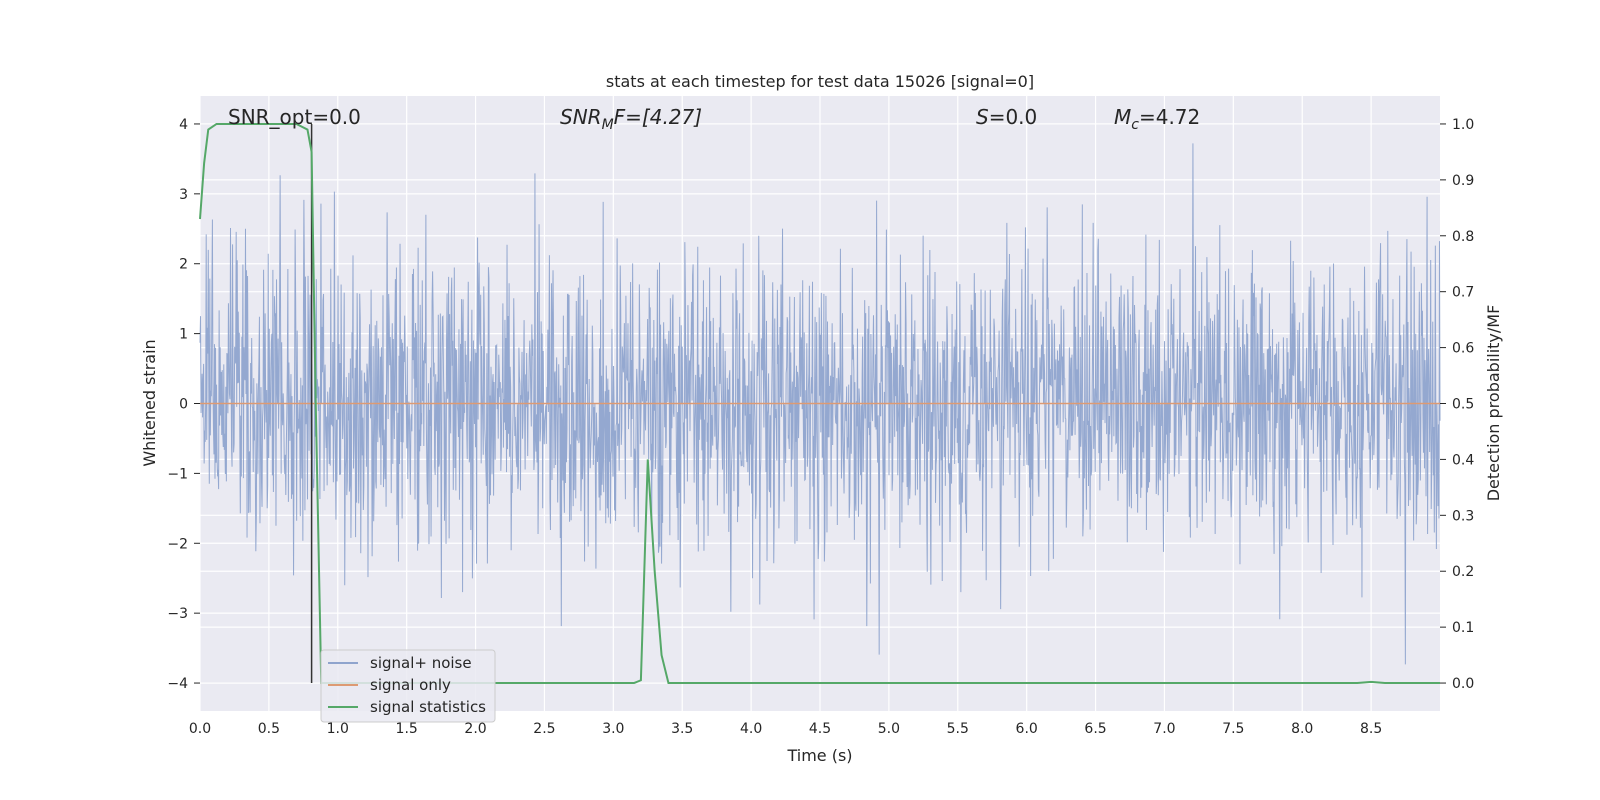 The height and width of the screenshot is (800, 1600). Describe the element at coordinates (544, 729) in the screenshot. I see `x-tick-label: 2.5` at that location.